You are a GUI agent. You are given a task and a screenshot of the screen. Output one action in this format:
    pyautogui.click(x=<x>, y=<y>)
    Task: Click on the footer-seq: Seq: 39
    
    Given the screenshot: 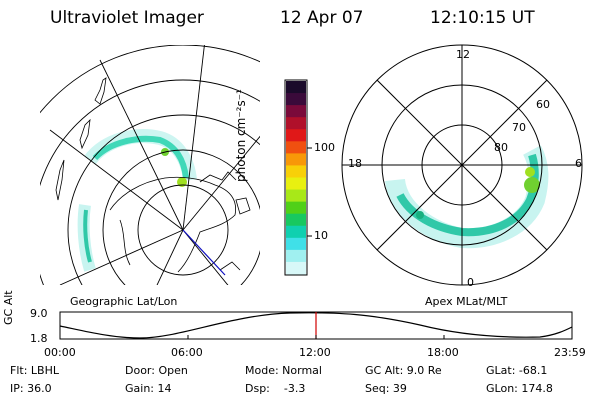 What is the action you would take?
    pyautogui.click(x=386, y=388)
    